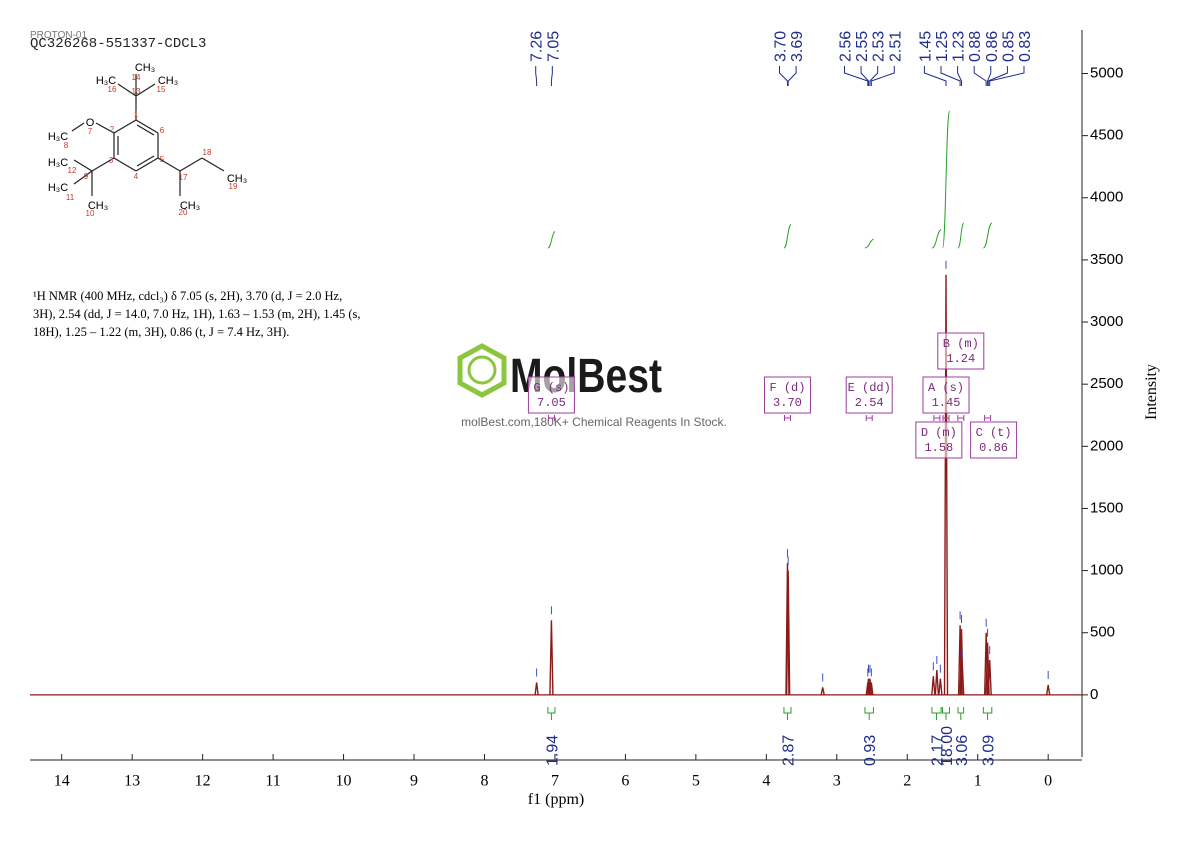  What do you see at coordinates (162, 130) in the screenshot?
I see `atom-number: 6` at bounding box center [162, 130].